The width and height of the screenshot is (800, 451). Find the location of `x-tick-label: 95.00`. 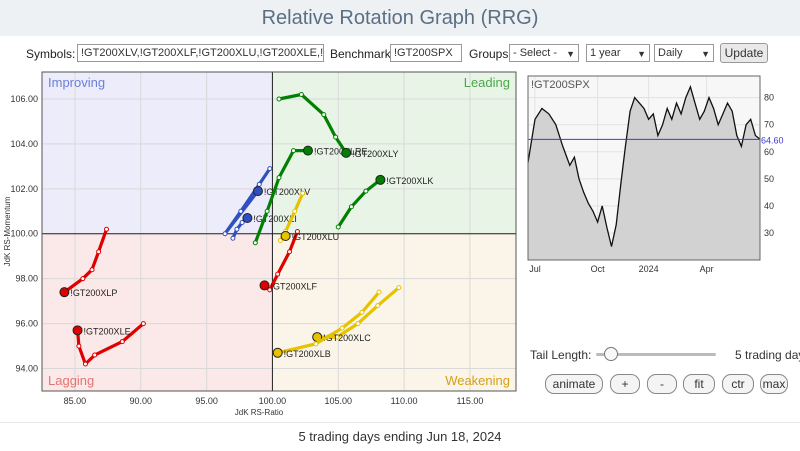

x-tick-label: 95.00 is located at coordinates (206, 401).